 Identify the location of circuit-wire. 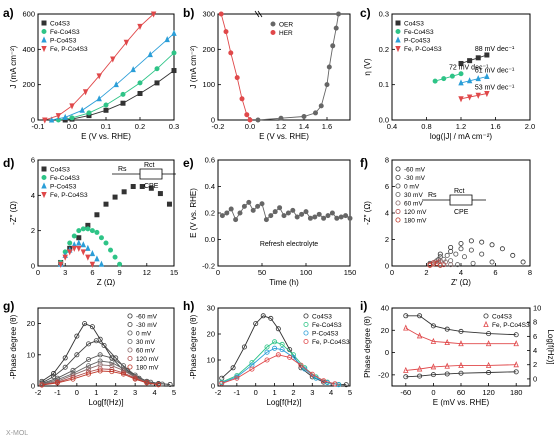
(454, 200).